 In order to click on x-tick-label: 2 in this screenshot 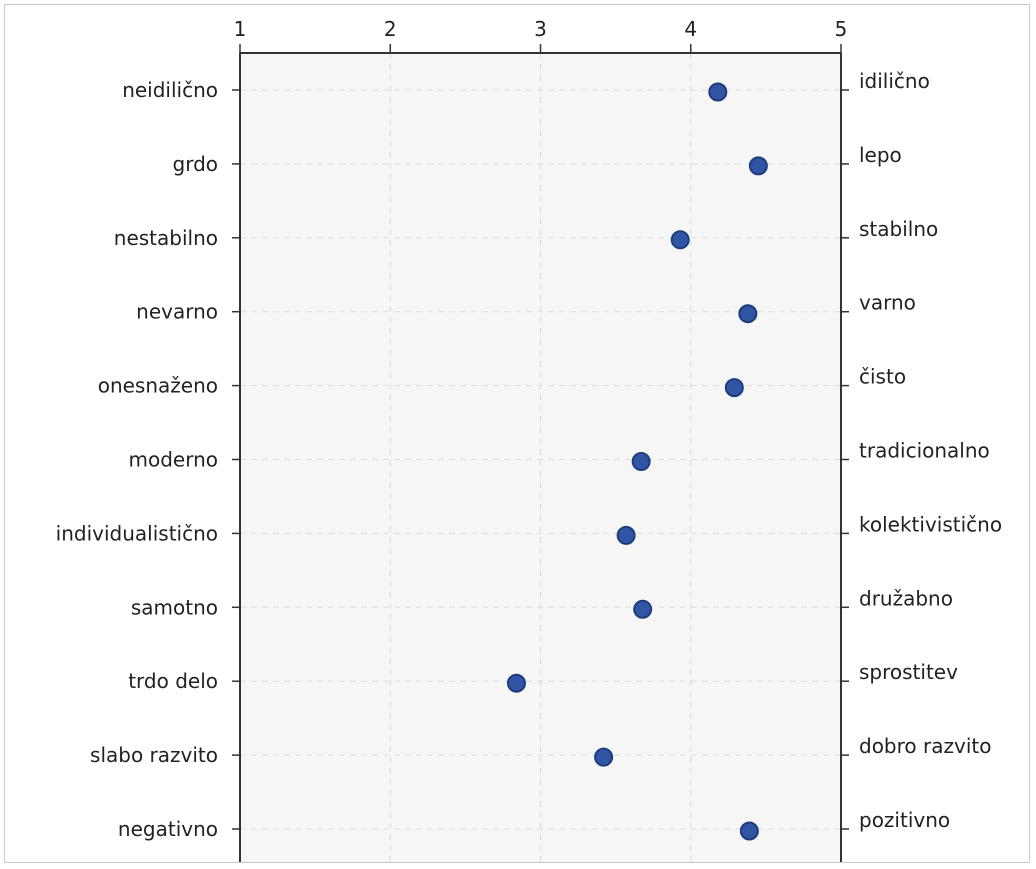, I will do `click(390, 29)`.